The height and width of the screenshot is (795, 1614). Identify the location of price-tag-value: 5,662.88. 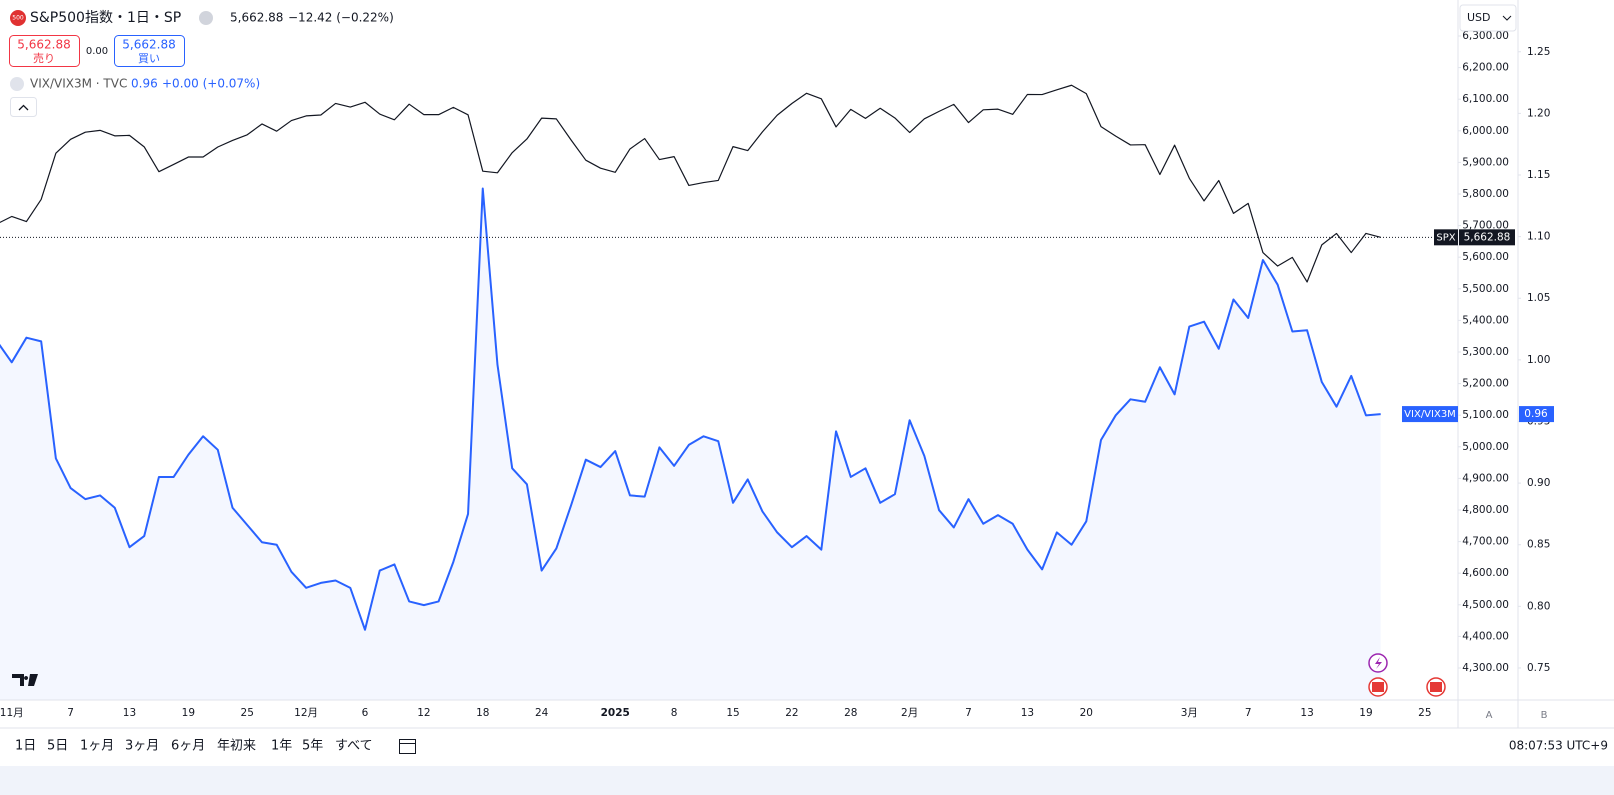
(1487, 237).